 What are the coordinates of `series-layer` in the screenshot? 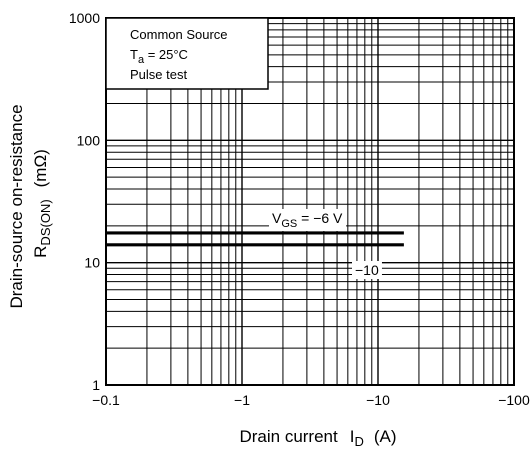 It's located at (255, 239).